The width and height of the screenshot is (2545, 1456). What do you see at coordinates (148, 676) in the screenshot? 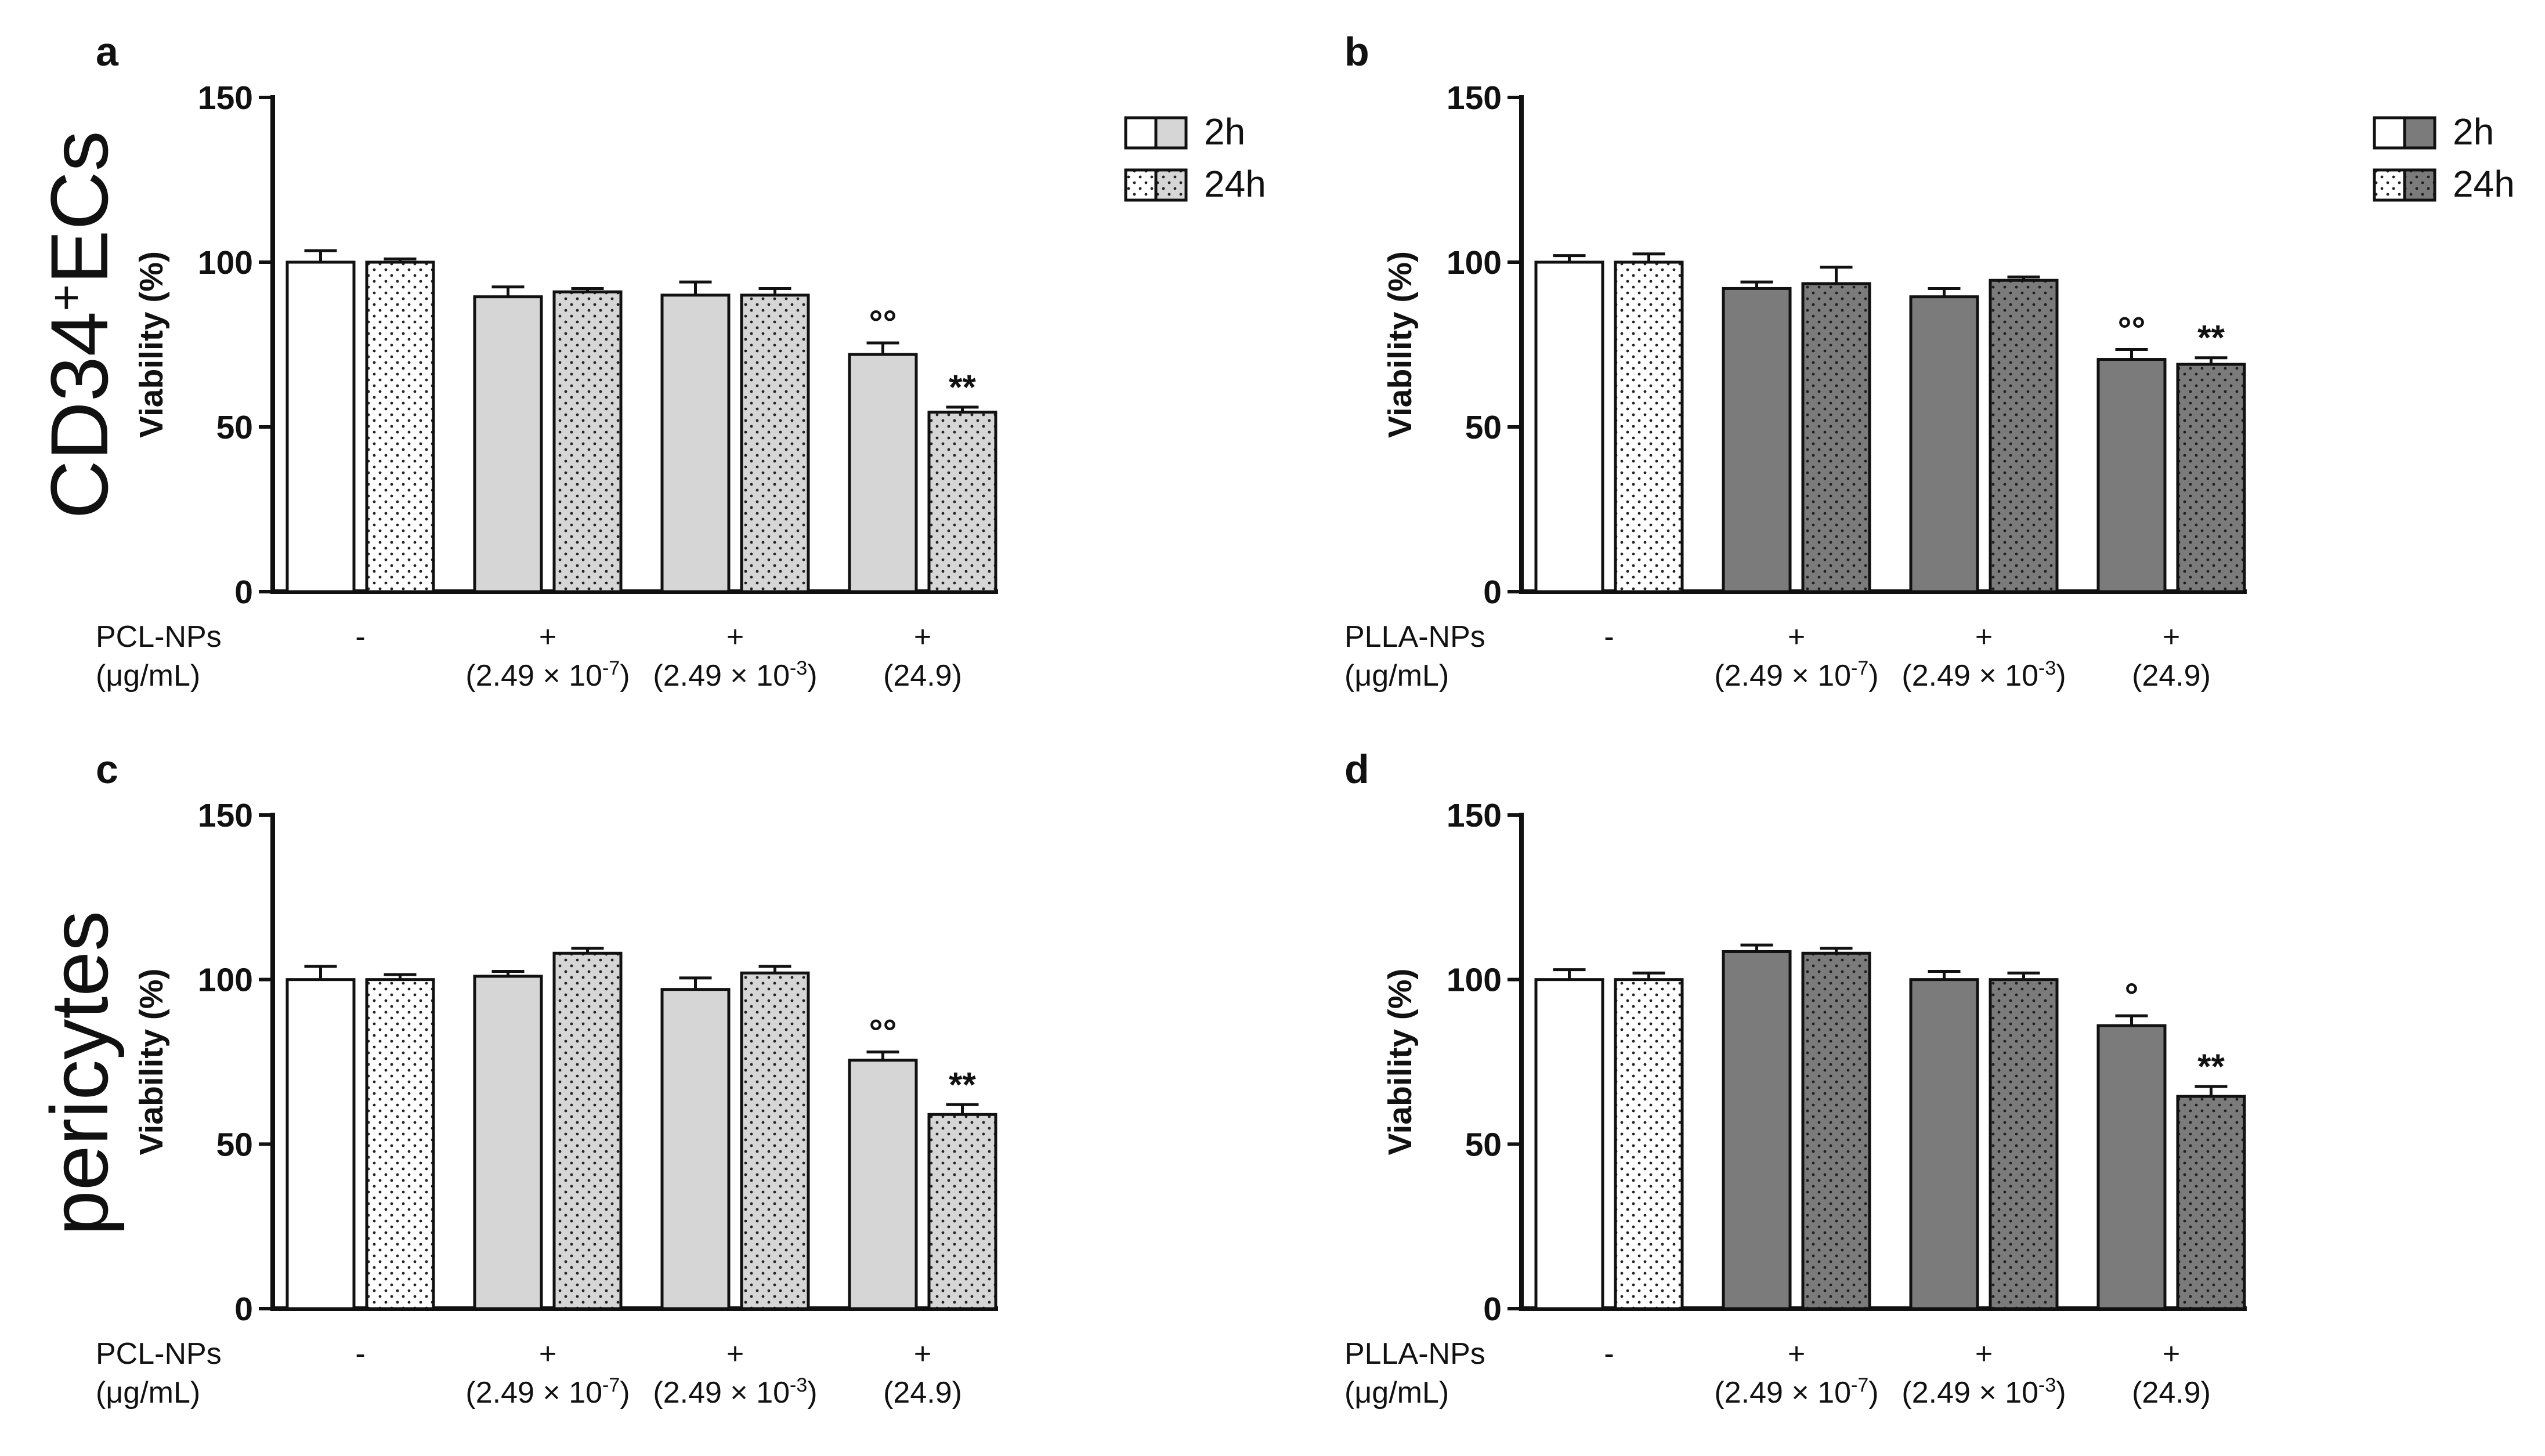
I see `condition-unit-label: (μg/mL)` at bounding box center [148, 676].